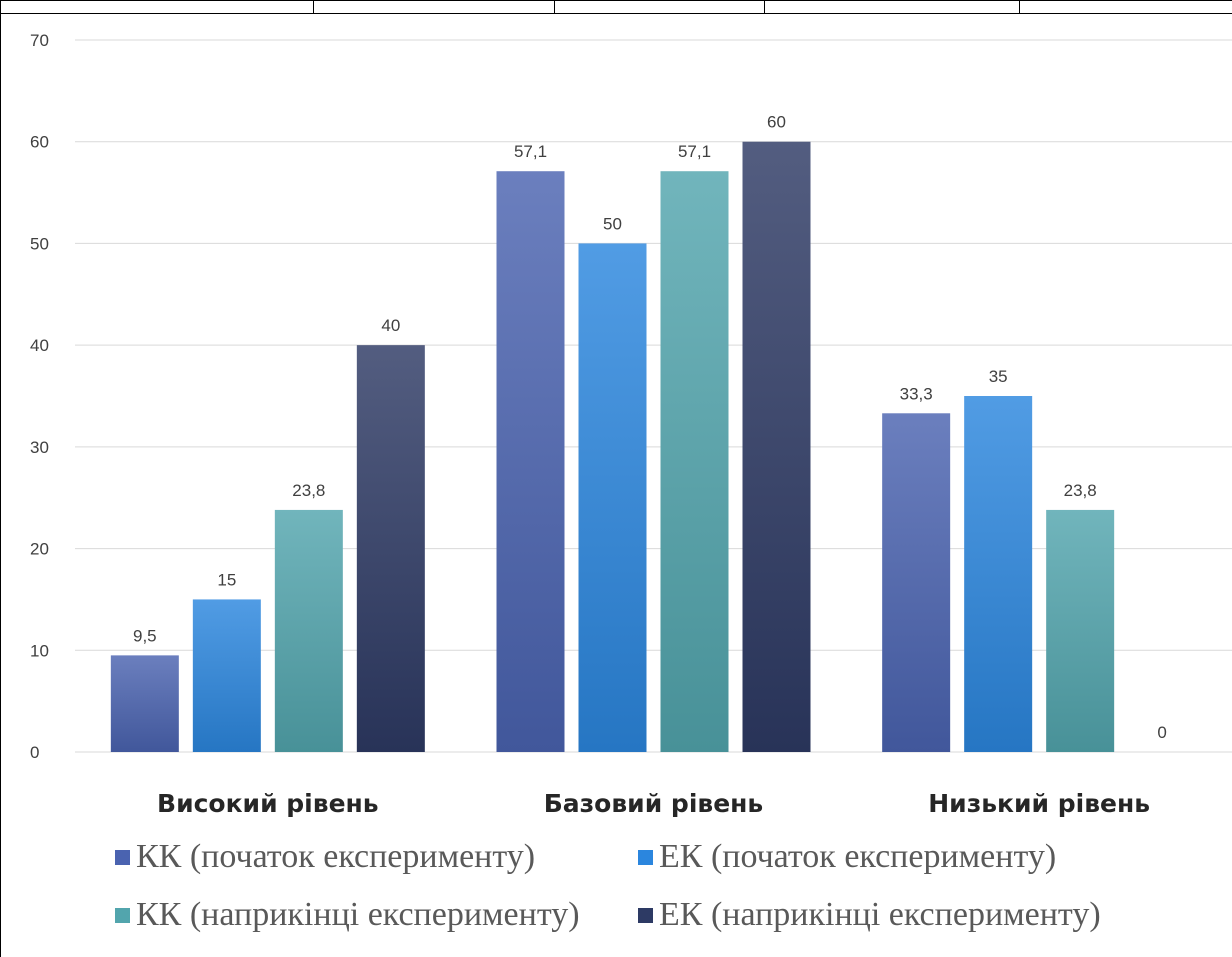 The width and height of the screenshot is (1232, 957). I want to click on legend-item: ЕК (наприкінці експерименту), so click(869, 915).